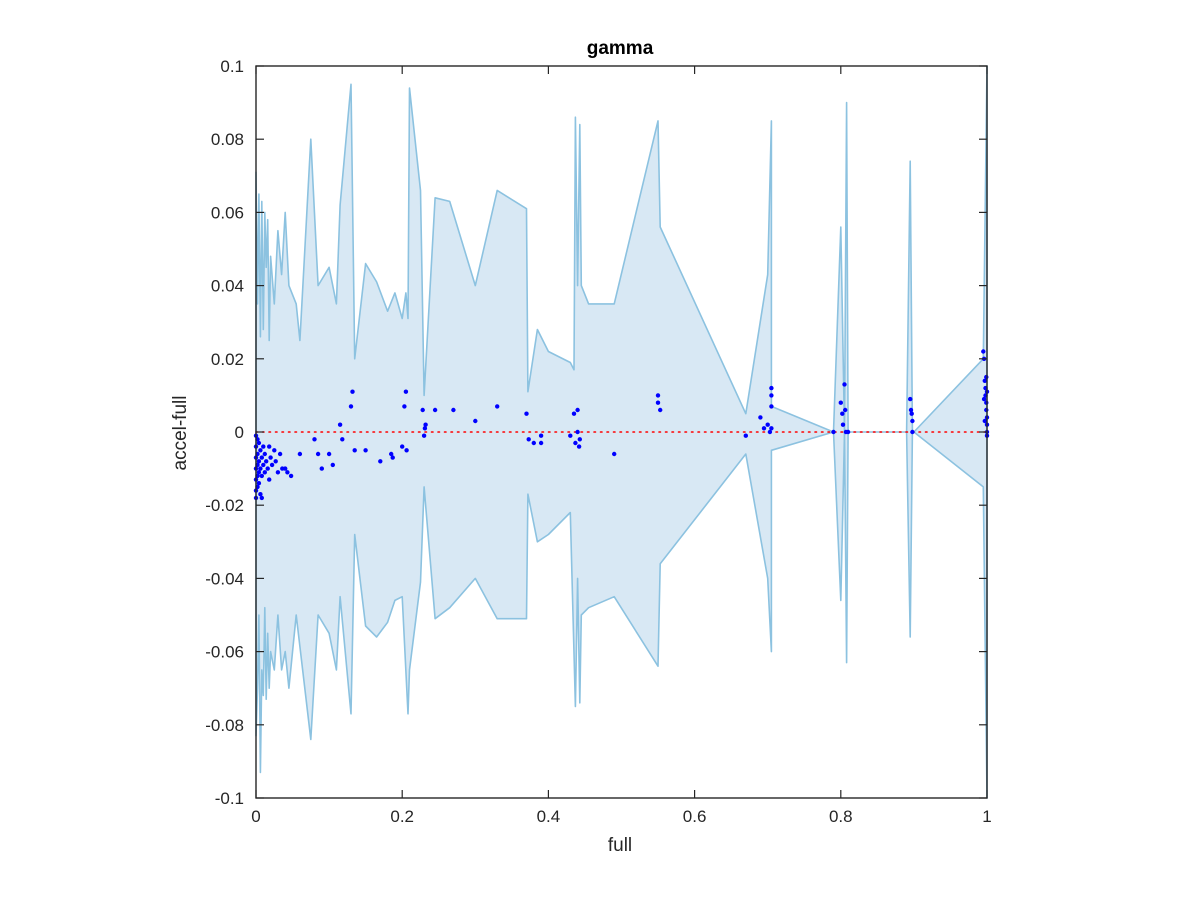  What do you see at coordinates (695, 816) in the screenshot?
I see `x-tick-label: 0.6` at bounding box center [695, 816].